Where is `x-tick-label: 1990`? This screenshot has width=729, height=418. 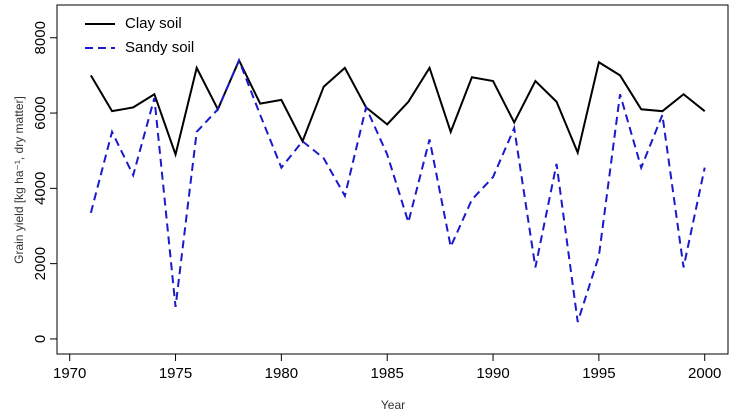 x-tick-label: 1990 is located at coordinates (492, 373).